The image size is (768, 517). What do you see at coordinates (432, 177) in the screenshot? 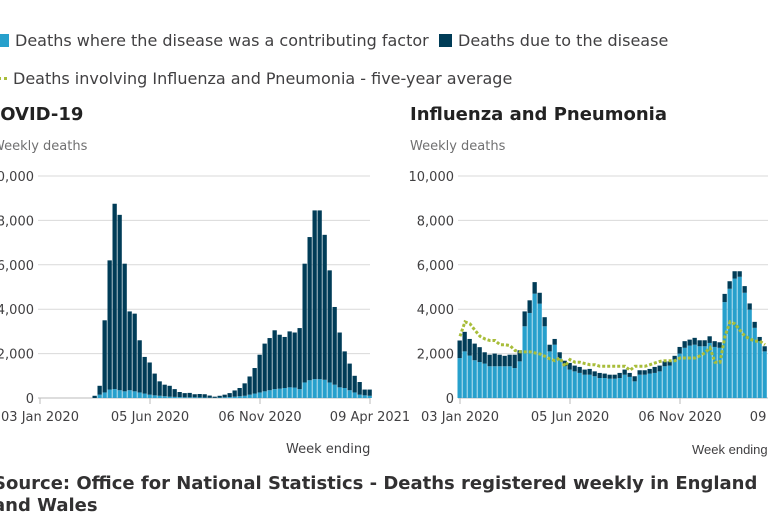
I see `y-tick-label-flu: 10,000` at bounding box center [432, 177].